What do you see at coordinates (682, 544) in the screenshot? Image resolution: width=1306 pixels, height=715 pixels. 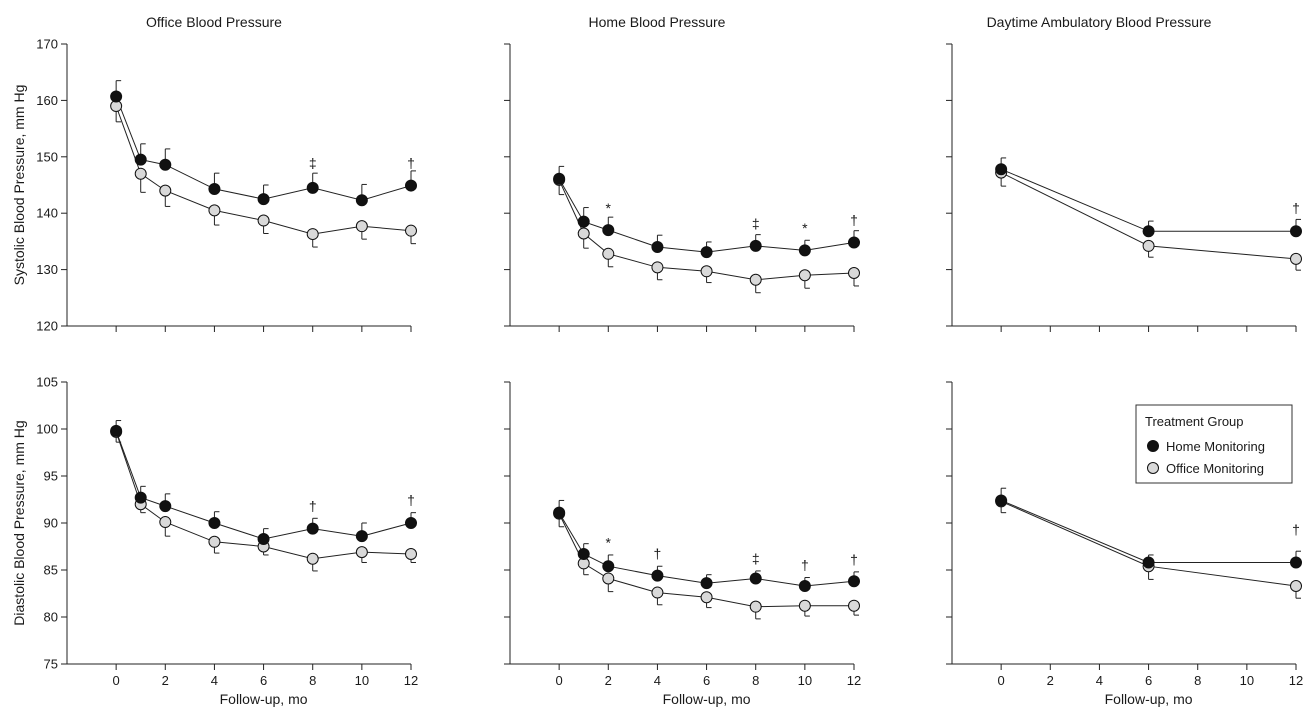 I see `chart-panel: 024681012Follow-up, mo*†‡††` at bounding box center [682, 544].